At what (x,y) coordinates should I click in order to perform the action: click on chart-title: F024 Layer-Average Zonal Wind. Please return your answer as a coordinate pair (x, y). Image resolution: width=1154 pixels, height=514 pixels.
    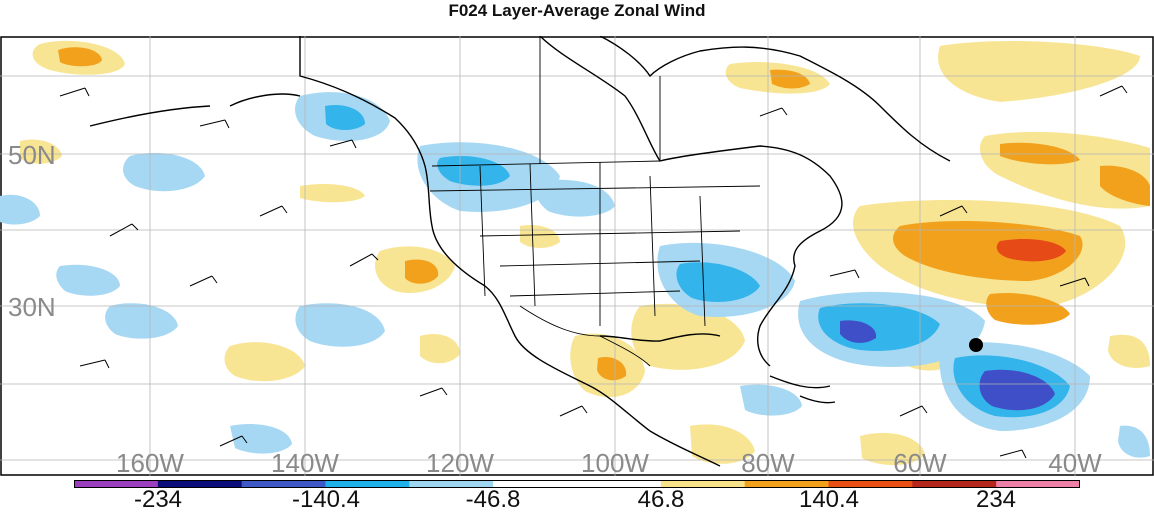
    Looking at the image, I should click on (577, 10).